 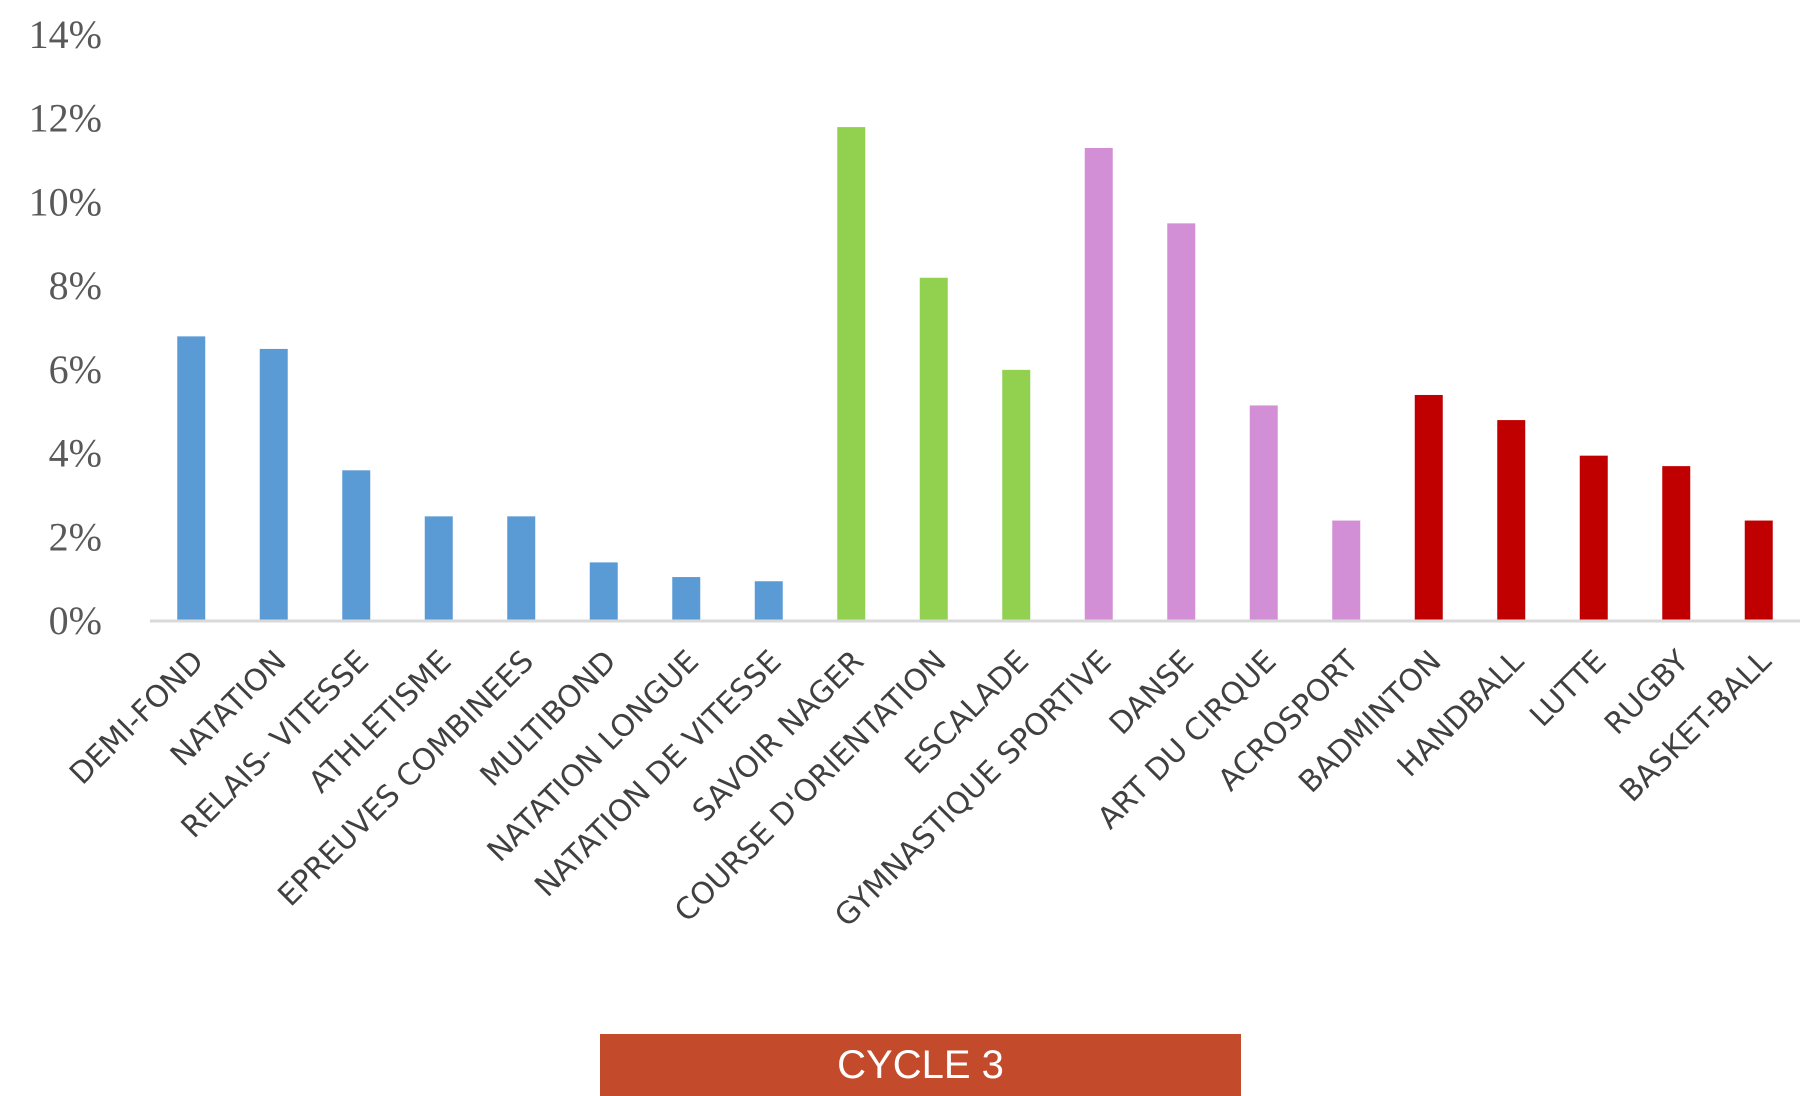 I want to click on cycle-banner: CYCLE 3, so click(x=920, y=1065).